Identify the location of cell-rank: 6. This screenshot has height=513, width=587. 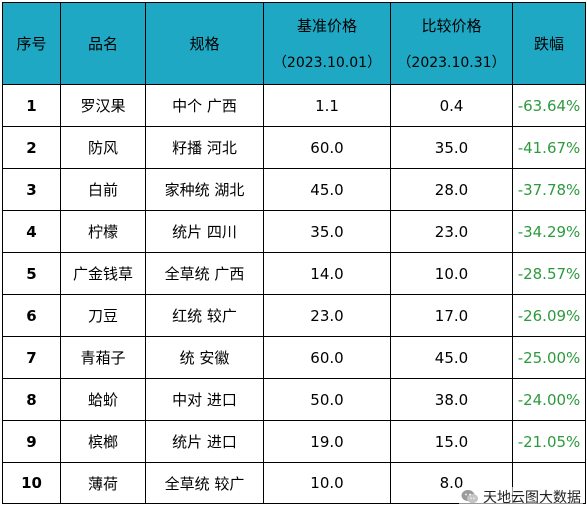
(31, 315).